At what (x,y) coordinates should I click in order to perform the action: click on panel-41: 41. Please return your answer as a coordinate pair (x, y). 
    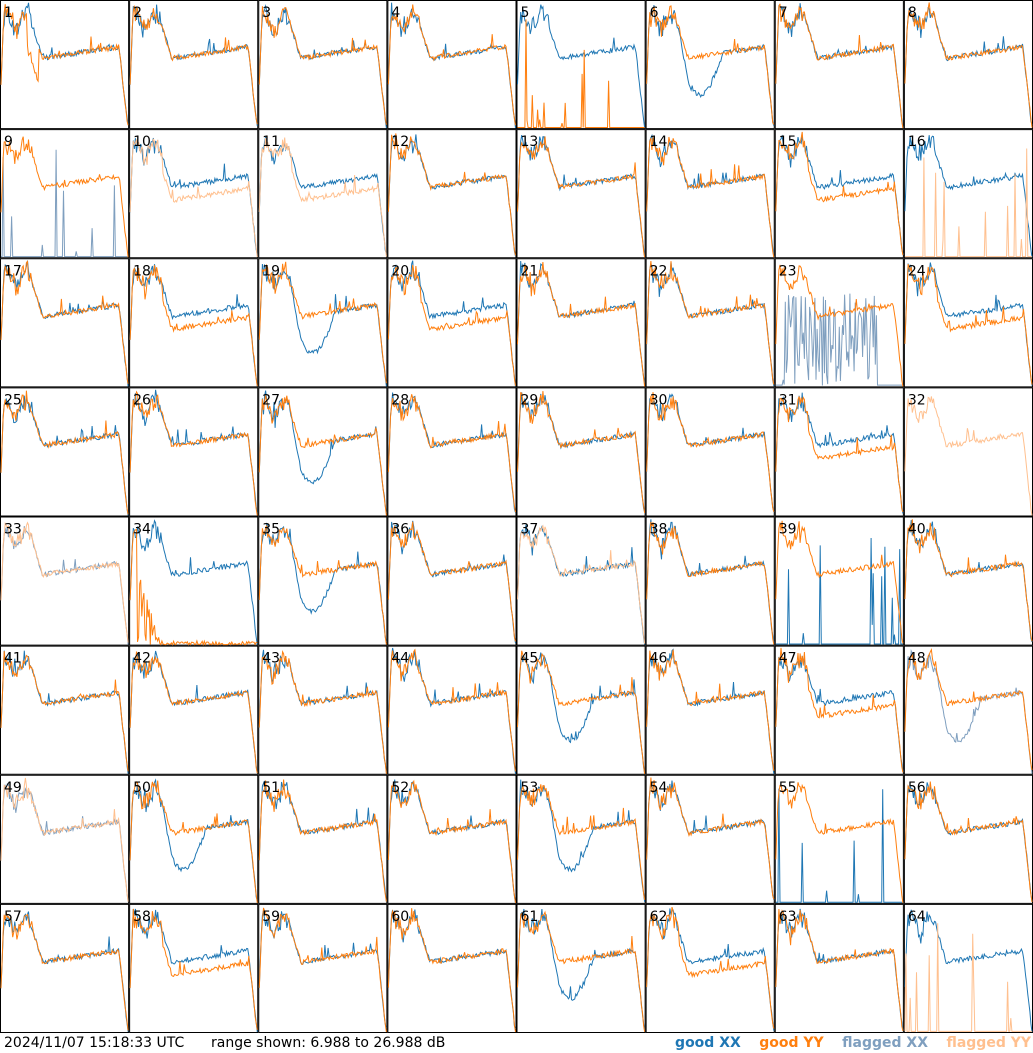
    Looking at the image, I should click on (65, 710).